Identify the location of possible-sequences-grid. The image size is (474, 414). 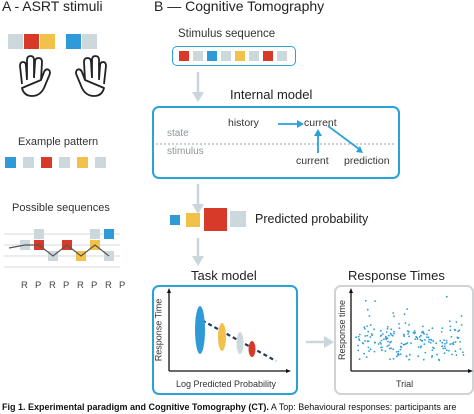
(62, 248).